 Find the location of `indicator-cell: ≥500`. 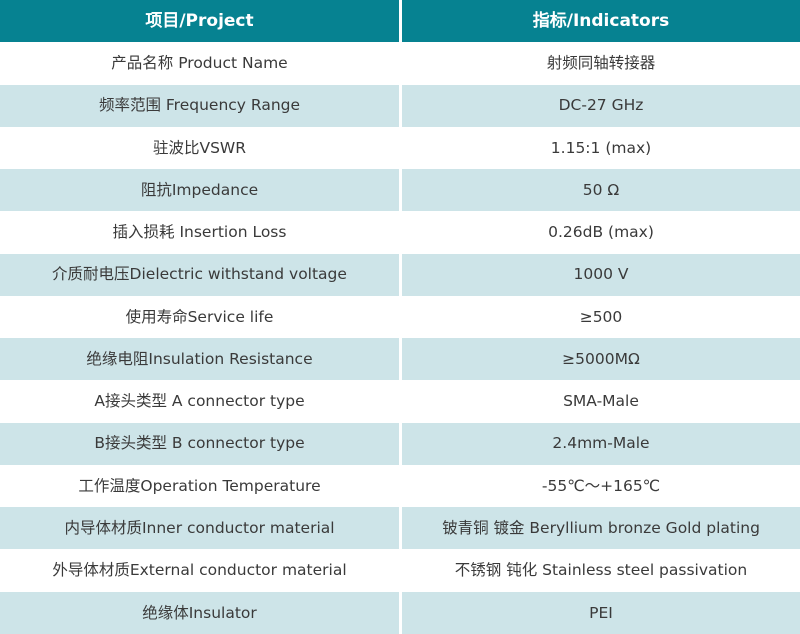

indicator-cell: ≥500 is located at coordinates (601, 317).